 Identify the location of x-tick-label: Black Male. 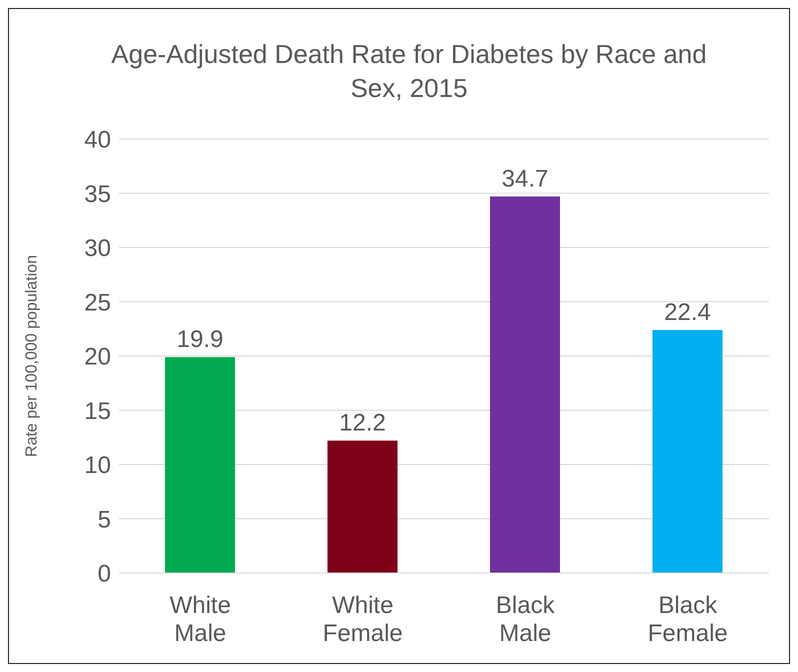
(526, 619).